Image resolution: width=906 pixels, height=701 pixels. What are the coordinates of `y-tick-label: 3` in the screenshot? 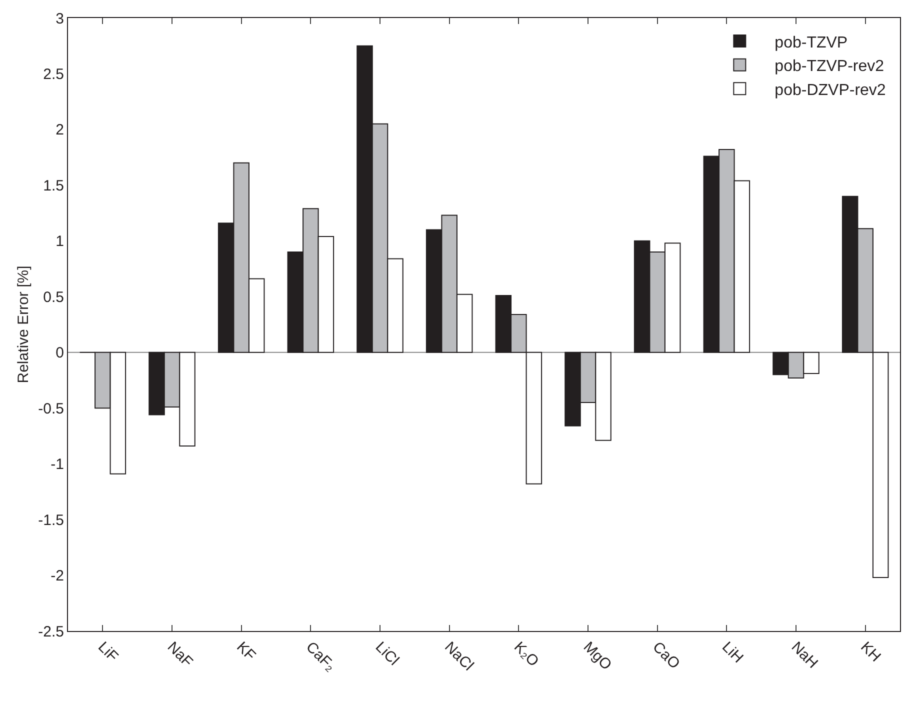 It's located at (60, 19).